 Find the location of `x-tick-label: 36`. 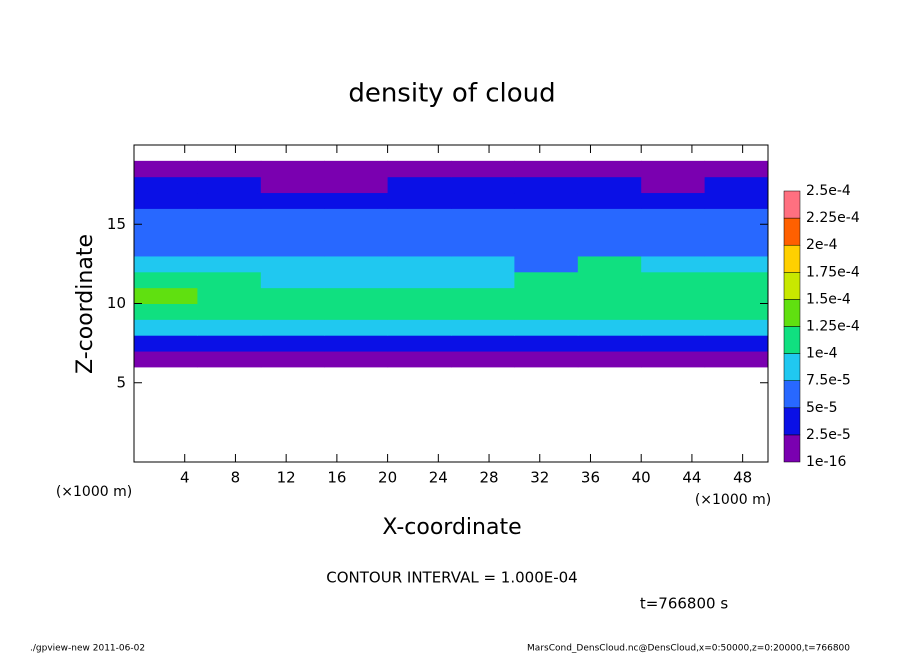

x-tick-label: 36 is located at coordinates (590, 478).